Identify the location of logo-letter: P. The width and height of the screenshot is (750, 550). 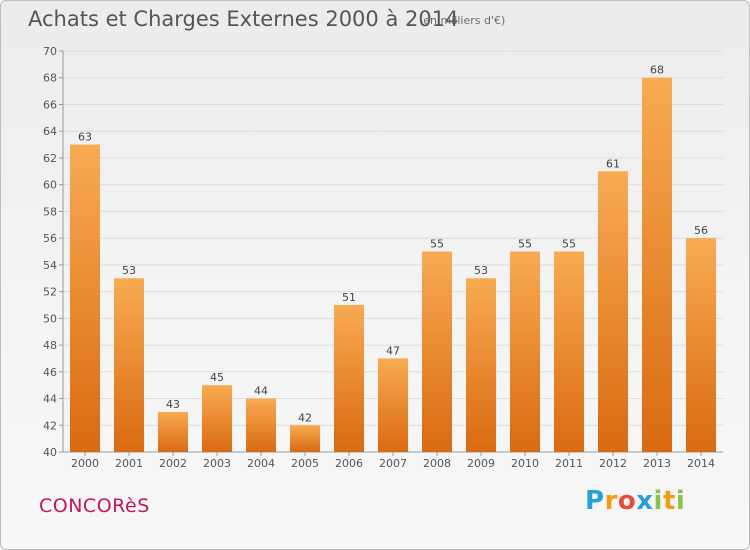
(595, 501).